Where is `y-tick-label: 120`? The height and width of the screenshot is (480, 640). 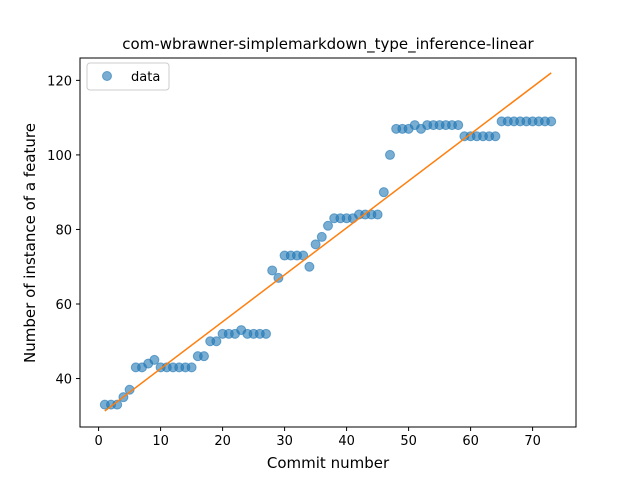 y-tick-label: 120 is located at coordinates (59, 81).